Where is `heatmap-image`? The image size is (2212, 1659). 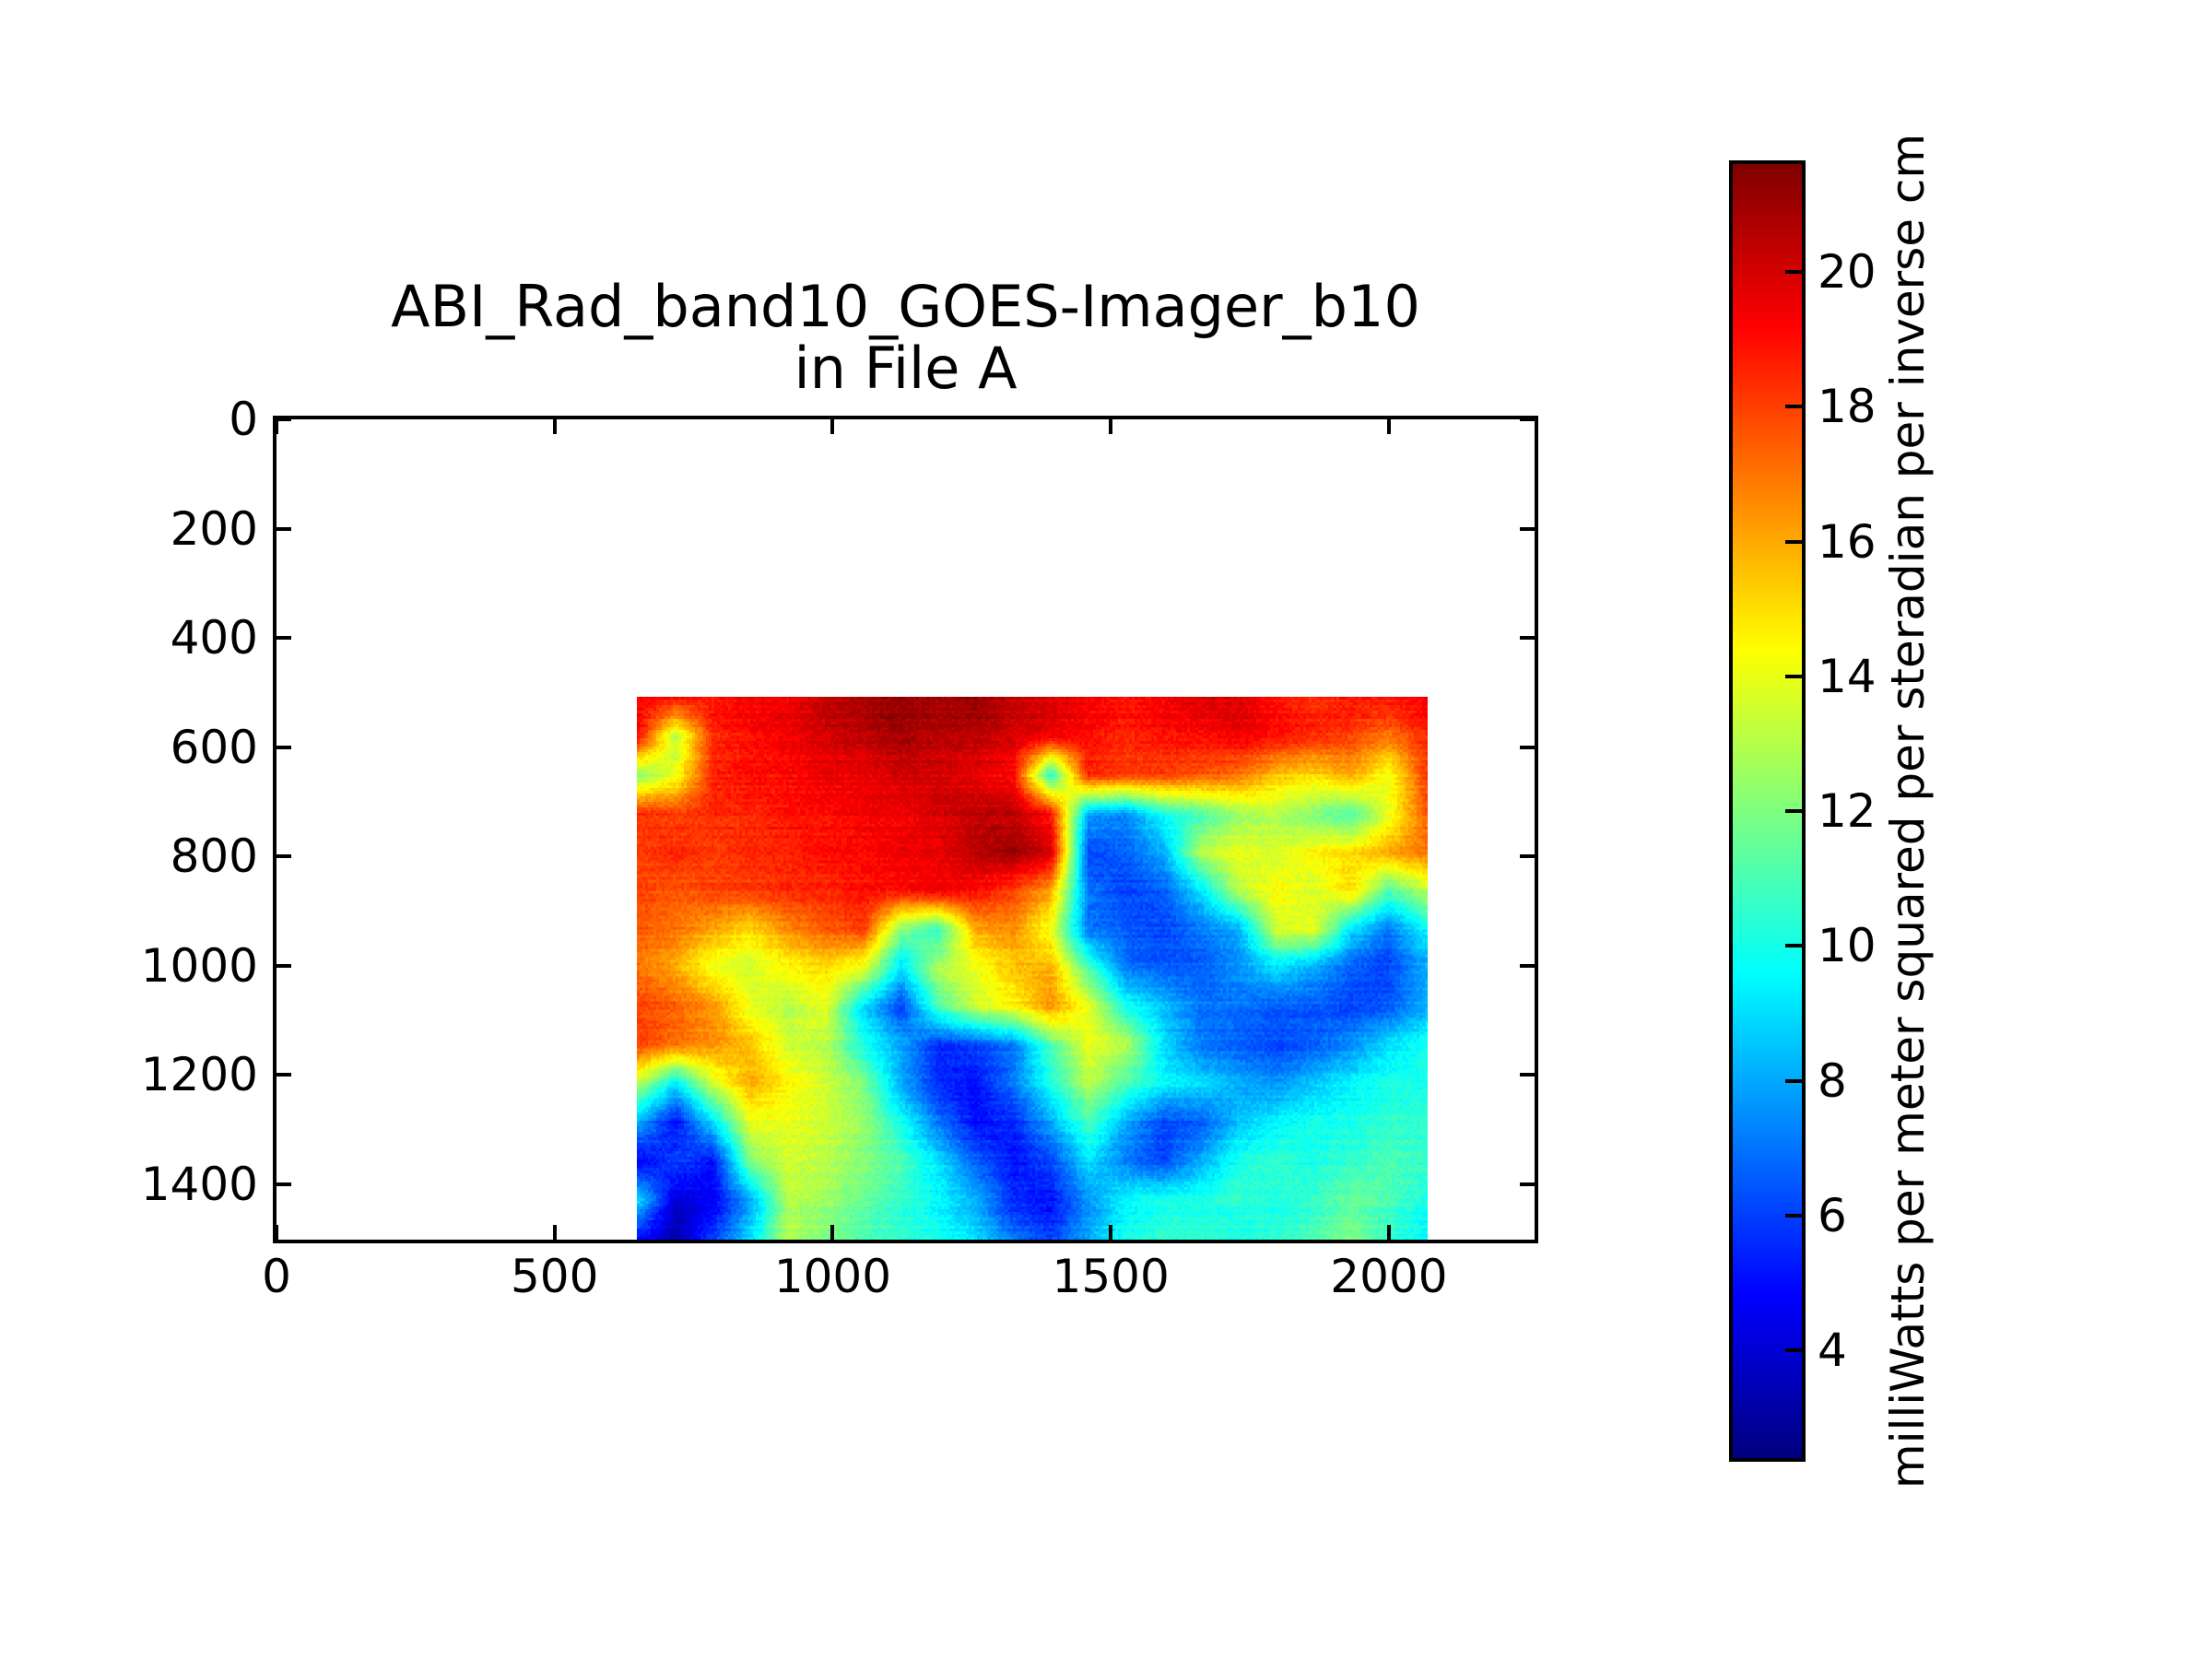
heatmap-image is located at coordinates (1033, 968).